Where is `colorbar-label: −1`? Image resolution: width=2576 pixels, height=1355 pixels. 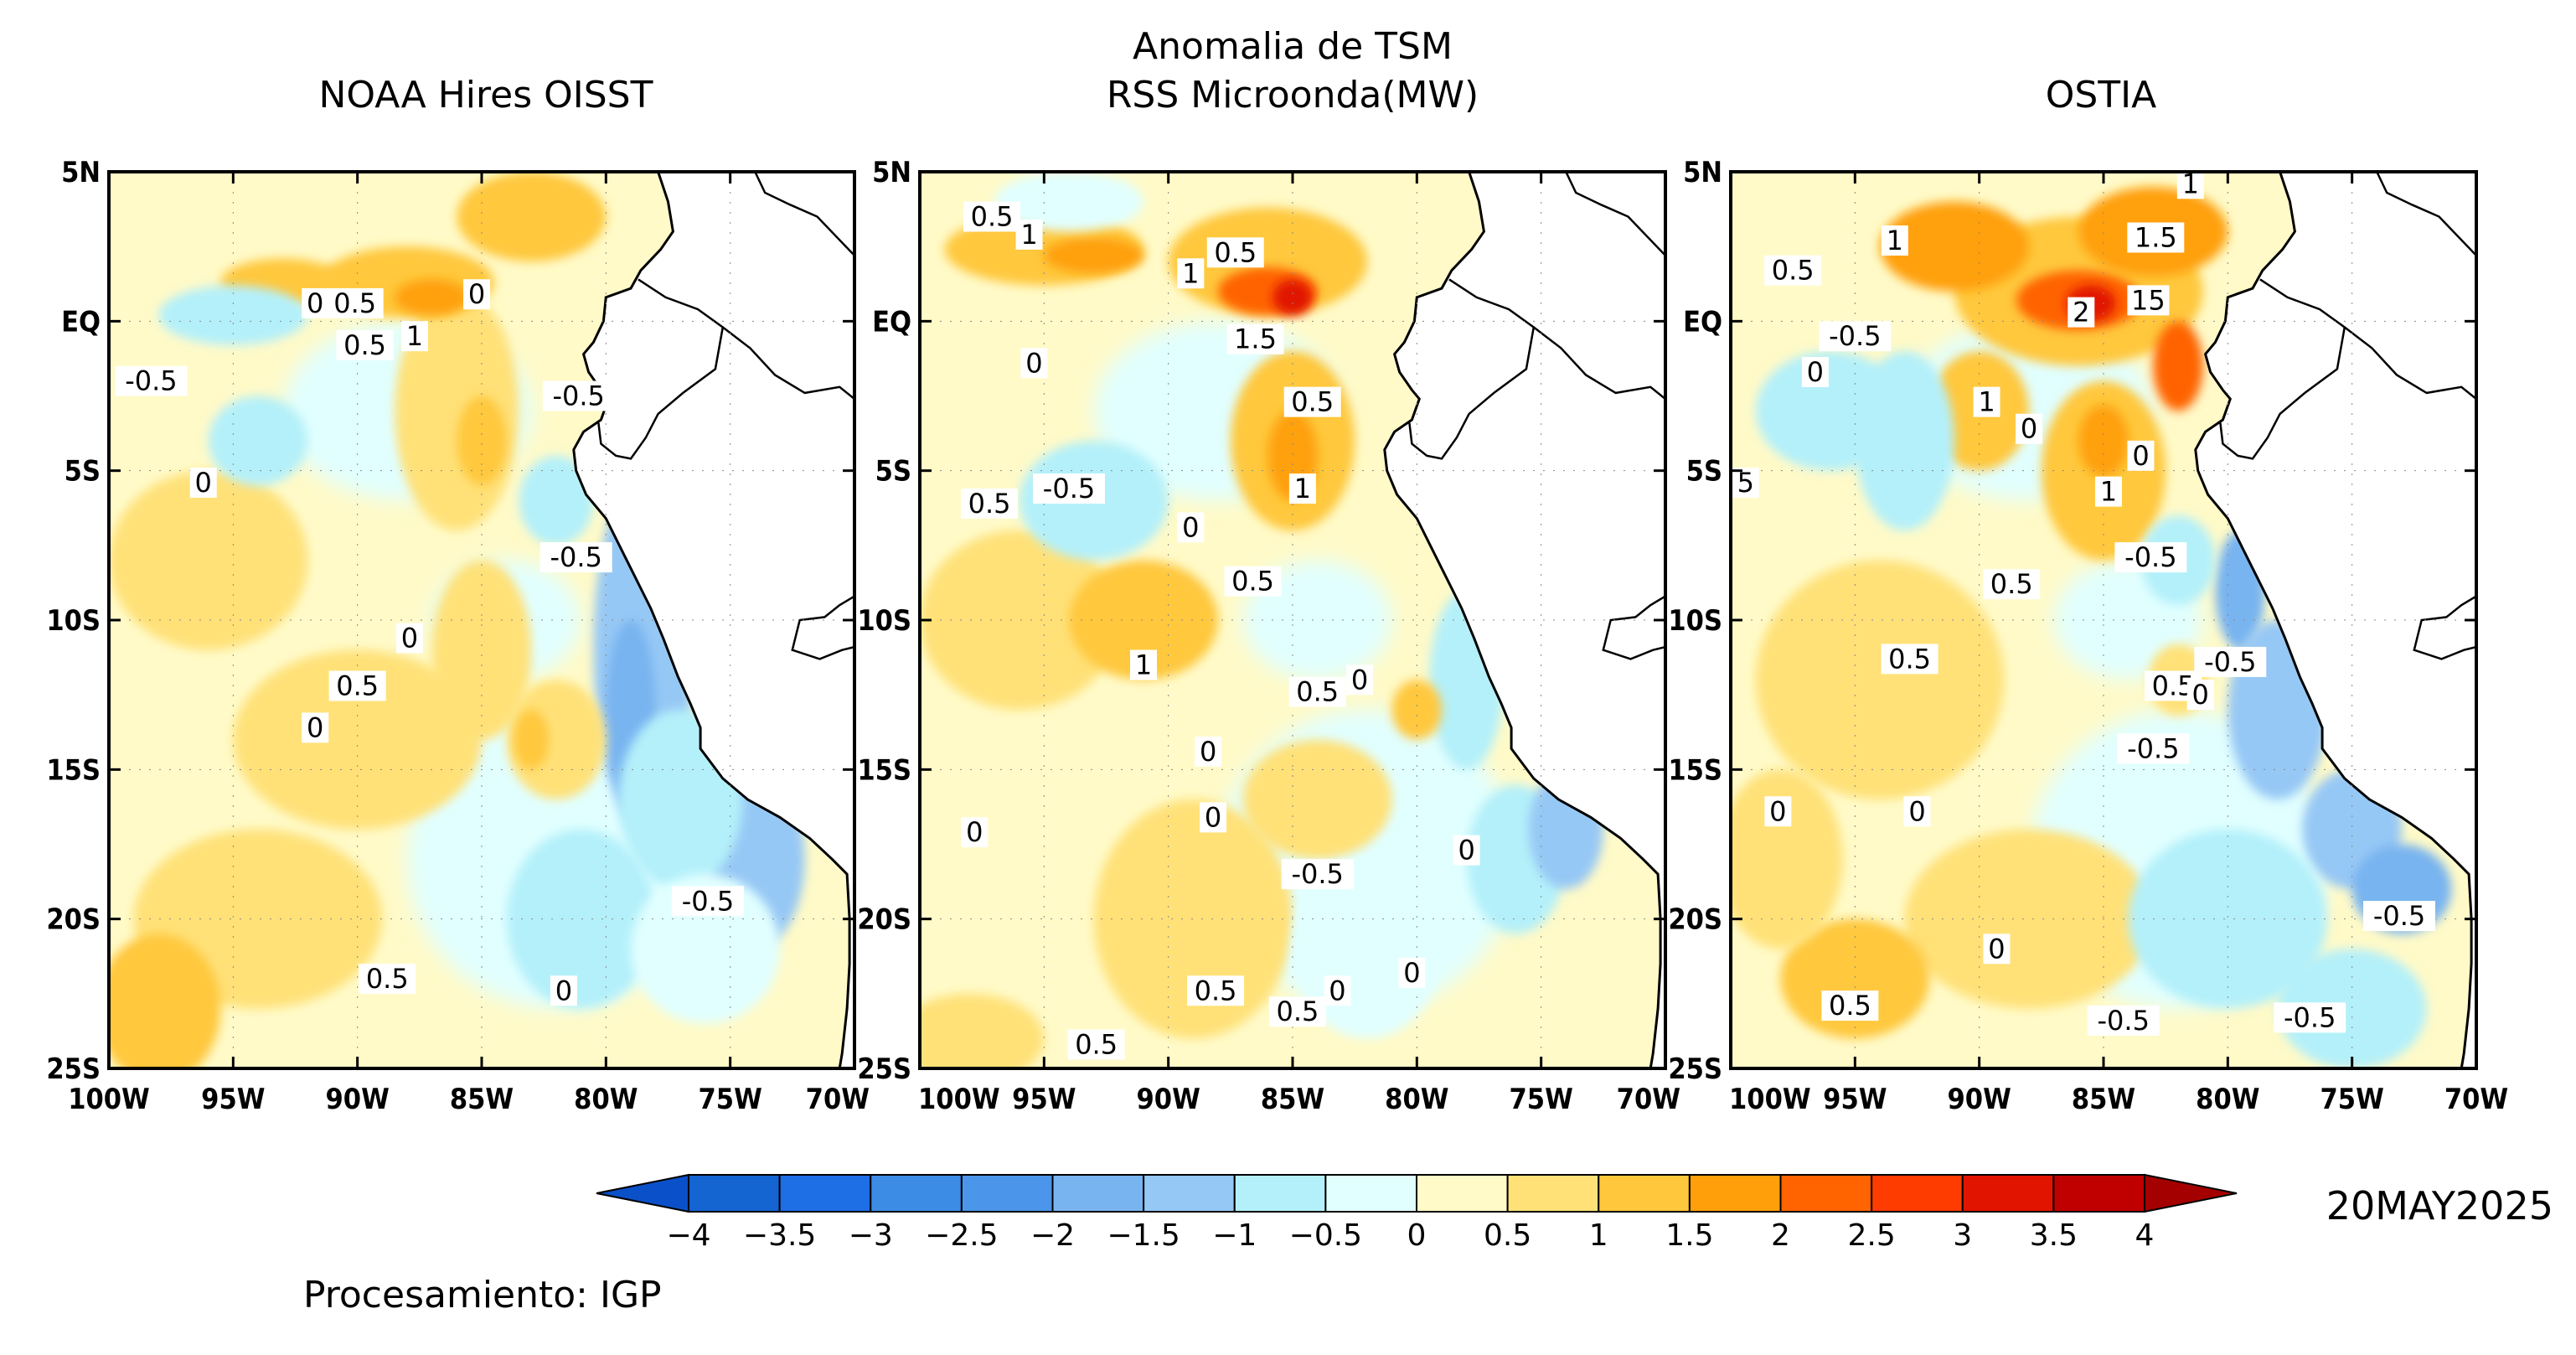
colorbar-label: −1 is located at coordinates (1234, 1235).